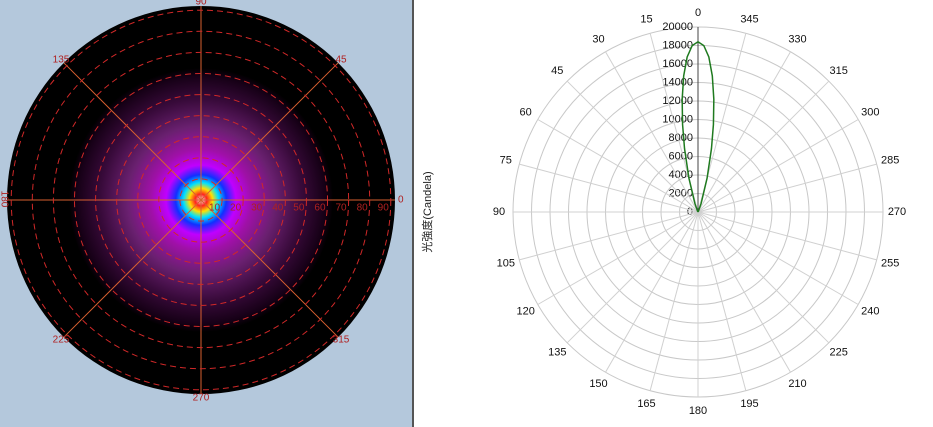 This screenshot has width=933, height=427. What do you see at coordinates (257, 208) in the screenshot?
I see `ring-label: 30` at bounding box center [257, 208].